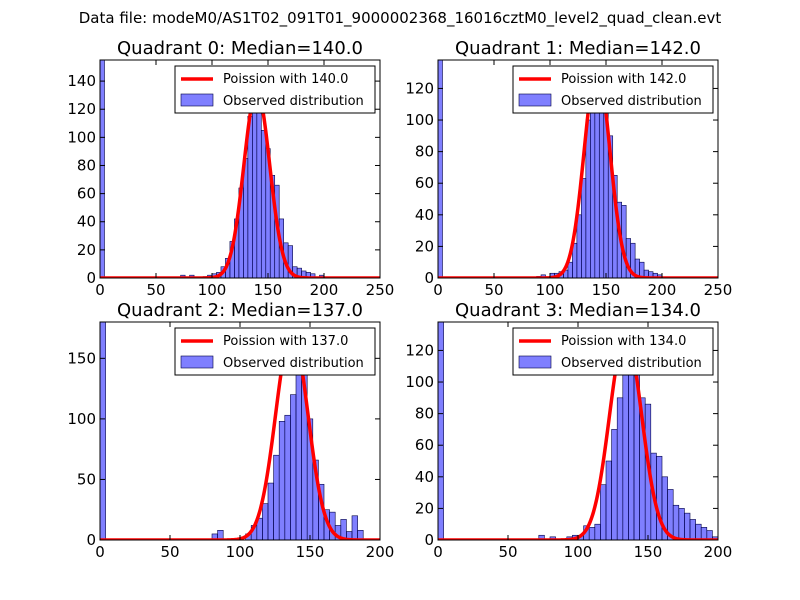 The height and width of the screenshot is (600, 800). Describe the element at coordinates (86, 479) in the screenshot. I see `y-tick-label: 50` at that location.